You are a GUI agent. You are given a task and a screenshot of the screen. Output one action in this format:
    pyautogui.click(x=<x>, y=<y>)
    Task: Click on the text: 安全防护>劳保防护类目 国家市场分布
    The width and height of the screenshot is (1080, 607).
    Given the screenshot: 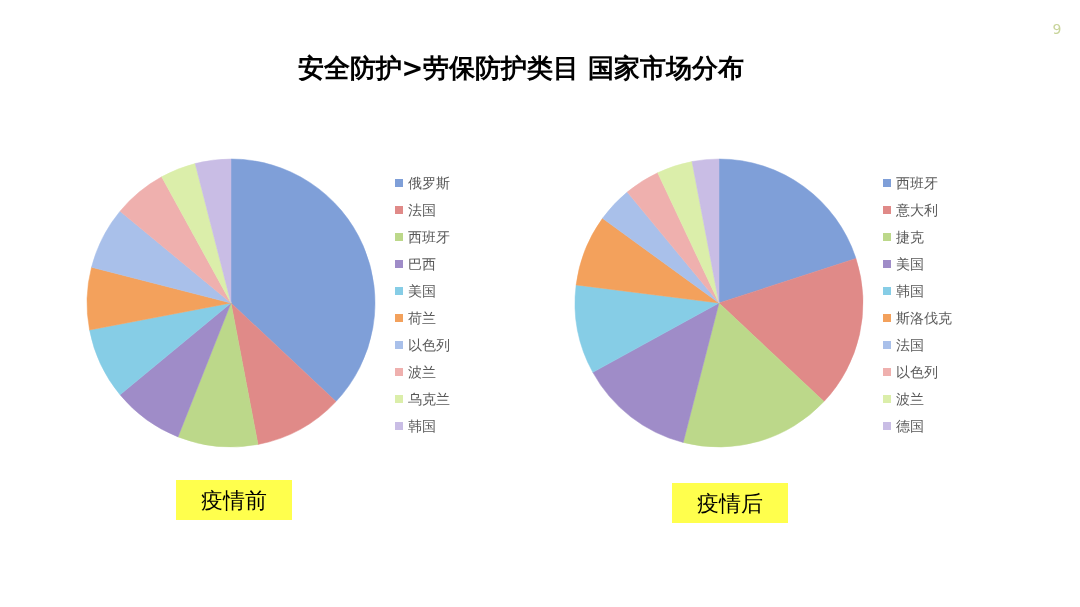 What is the action you would take?
    pyautogui.click(x=521, y=68)
    